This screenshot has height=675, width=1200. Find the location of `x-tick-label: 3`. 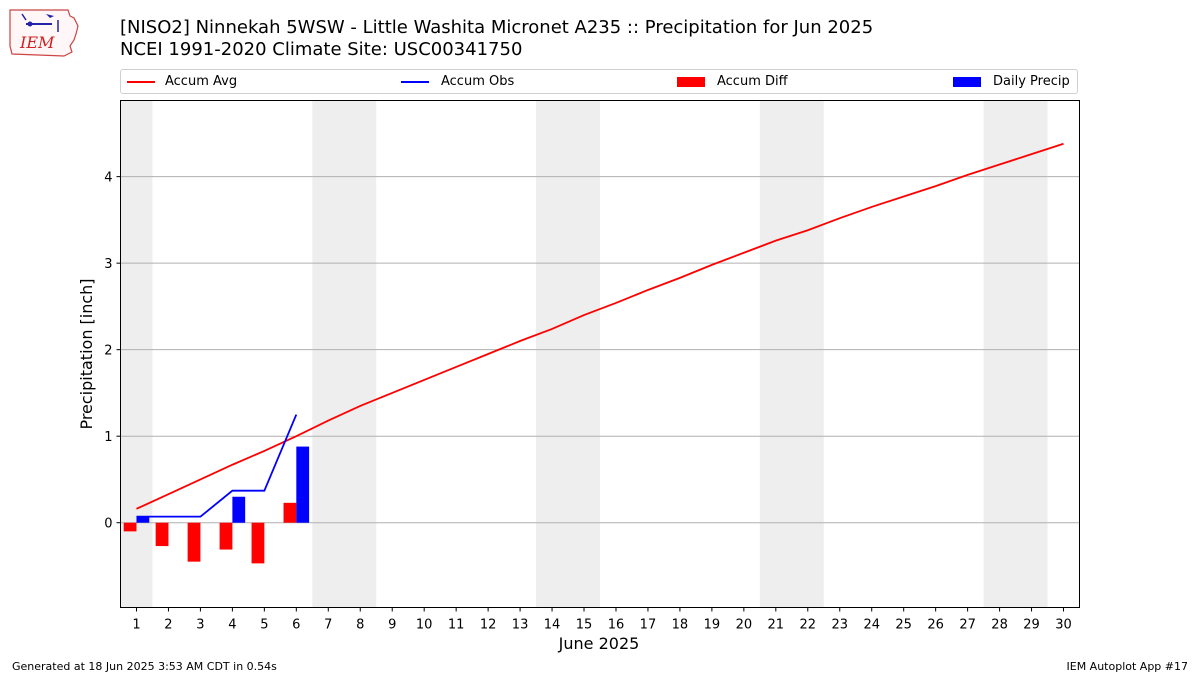

x-tick-label: 3 is located at coordinates (200, 625).